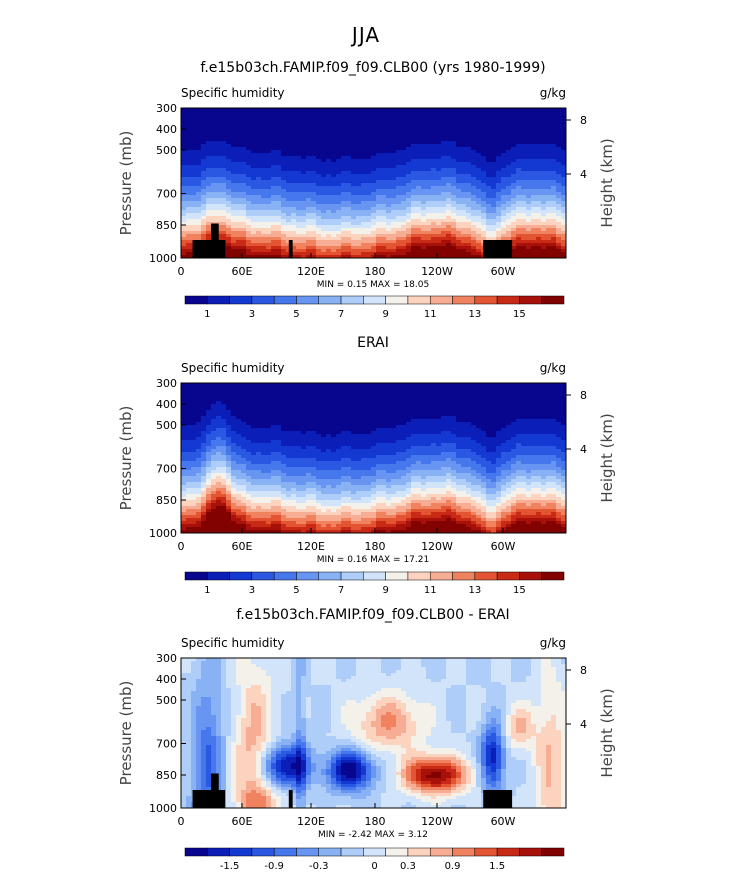 This screenshot has height=872, width=733. What do you see at coordinates (352, 300) in the screenshot?
I see `colorbar-swatch` at bounding box center [352, 300].